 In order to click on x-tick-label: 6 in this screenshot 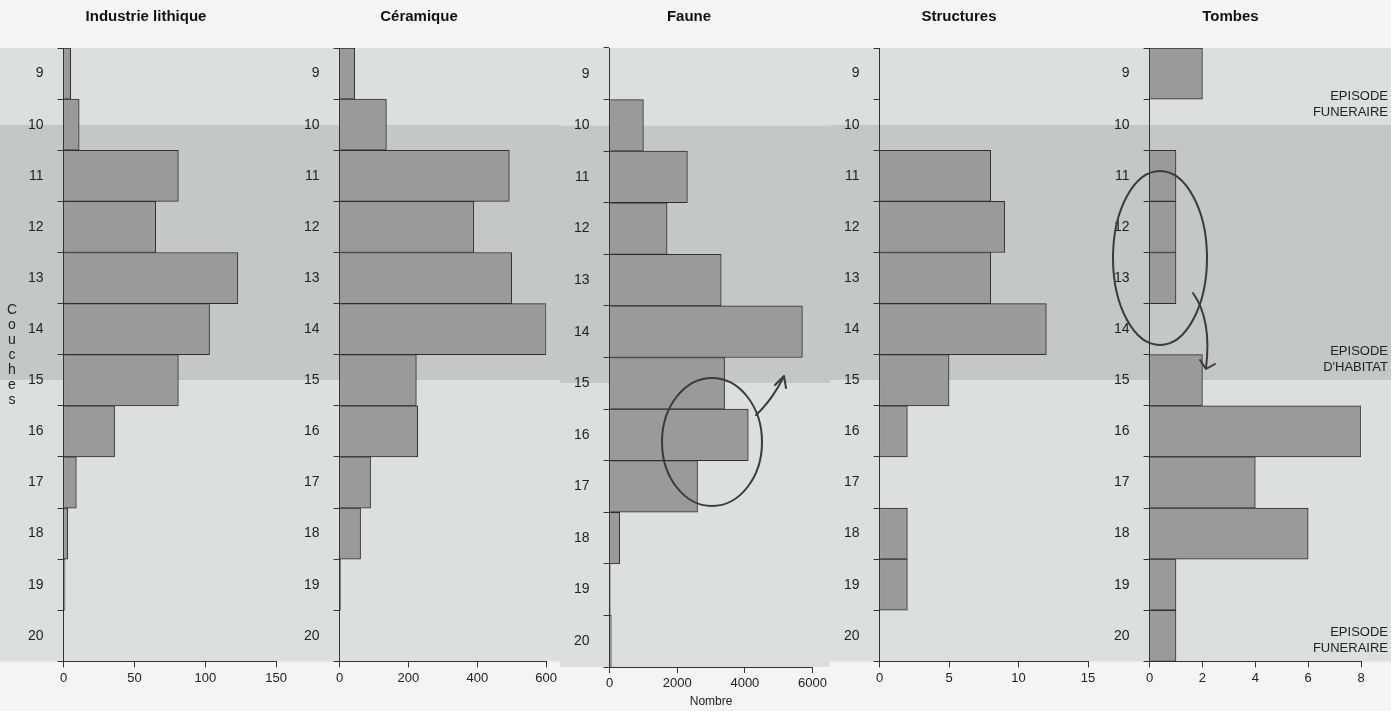, I will do `click(1308, 677)`.